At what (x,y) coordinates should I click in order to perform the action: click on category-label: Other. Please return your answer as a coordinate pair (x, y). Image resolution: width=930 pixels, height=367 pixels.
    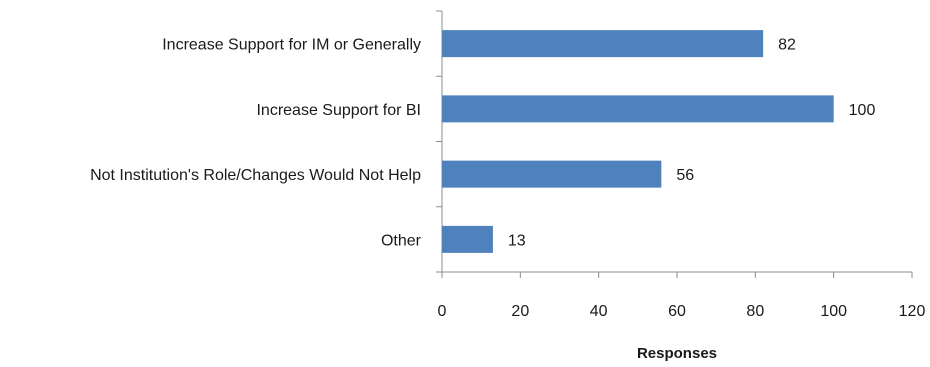
    Looking at the image, I should click on (401, 240).